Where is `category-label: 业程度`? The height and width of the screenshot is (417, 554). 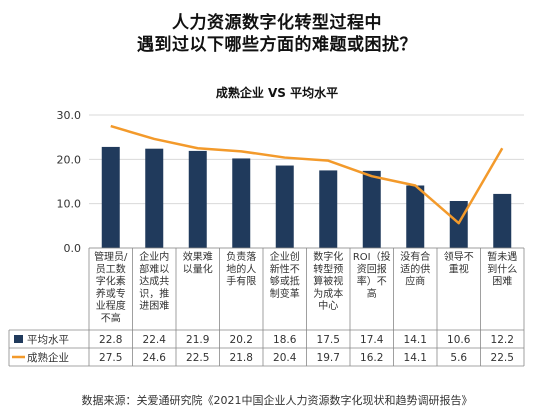 category-label: 业程度 is located at coordinates (111, 305).